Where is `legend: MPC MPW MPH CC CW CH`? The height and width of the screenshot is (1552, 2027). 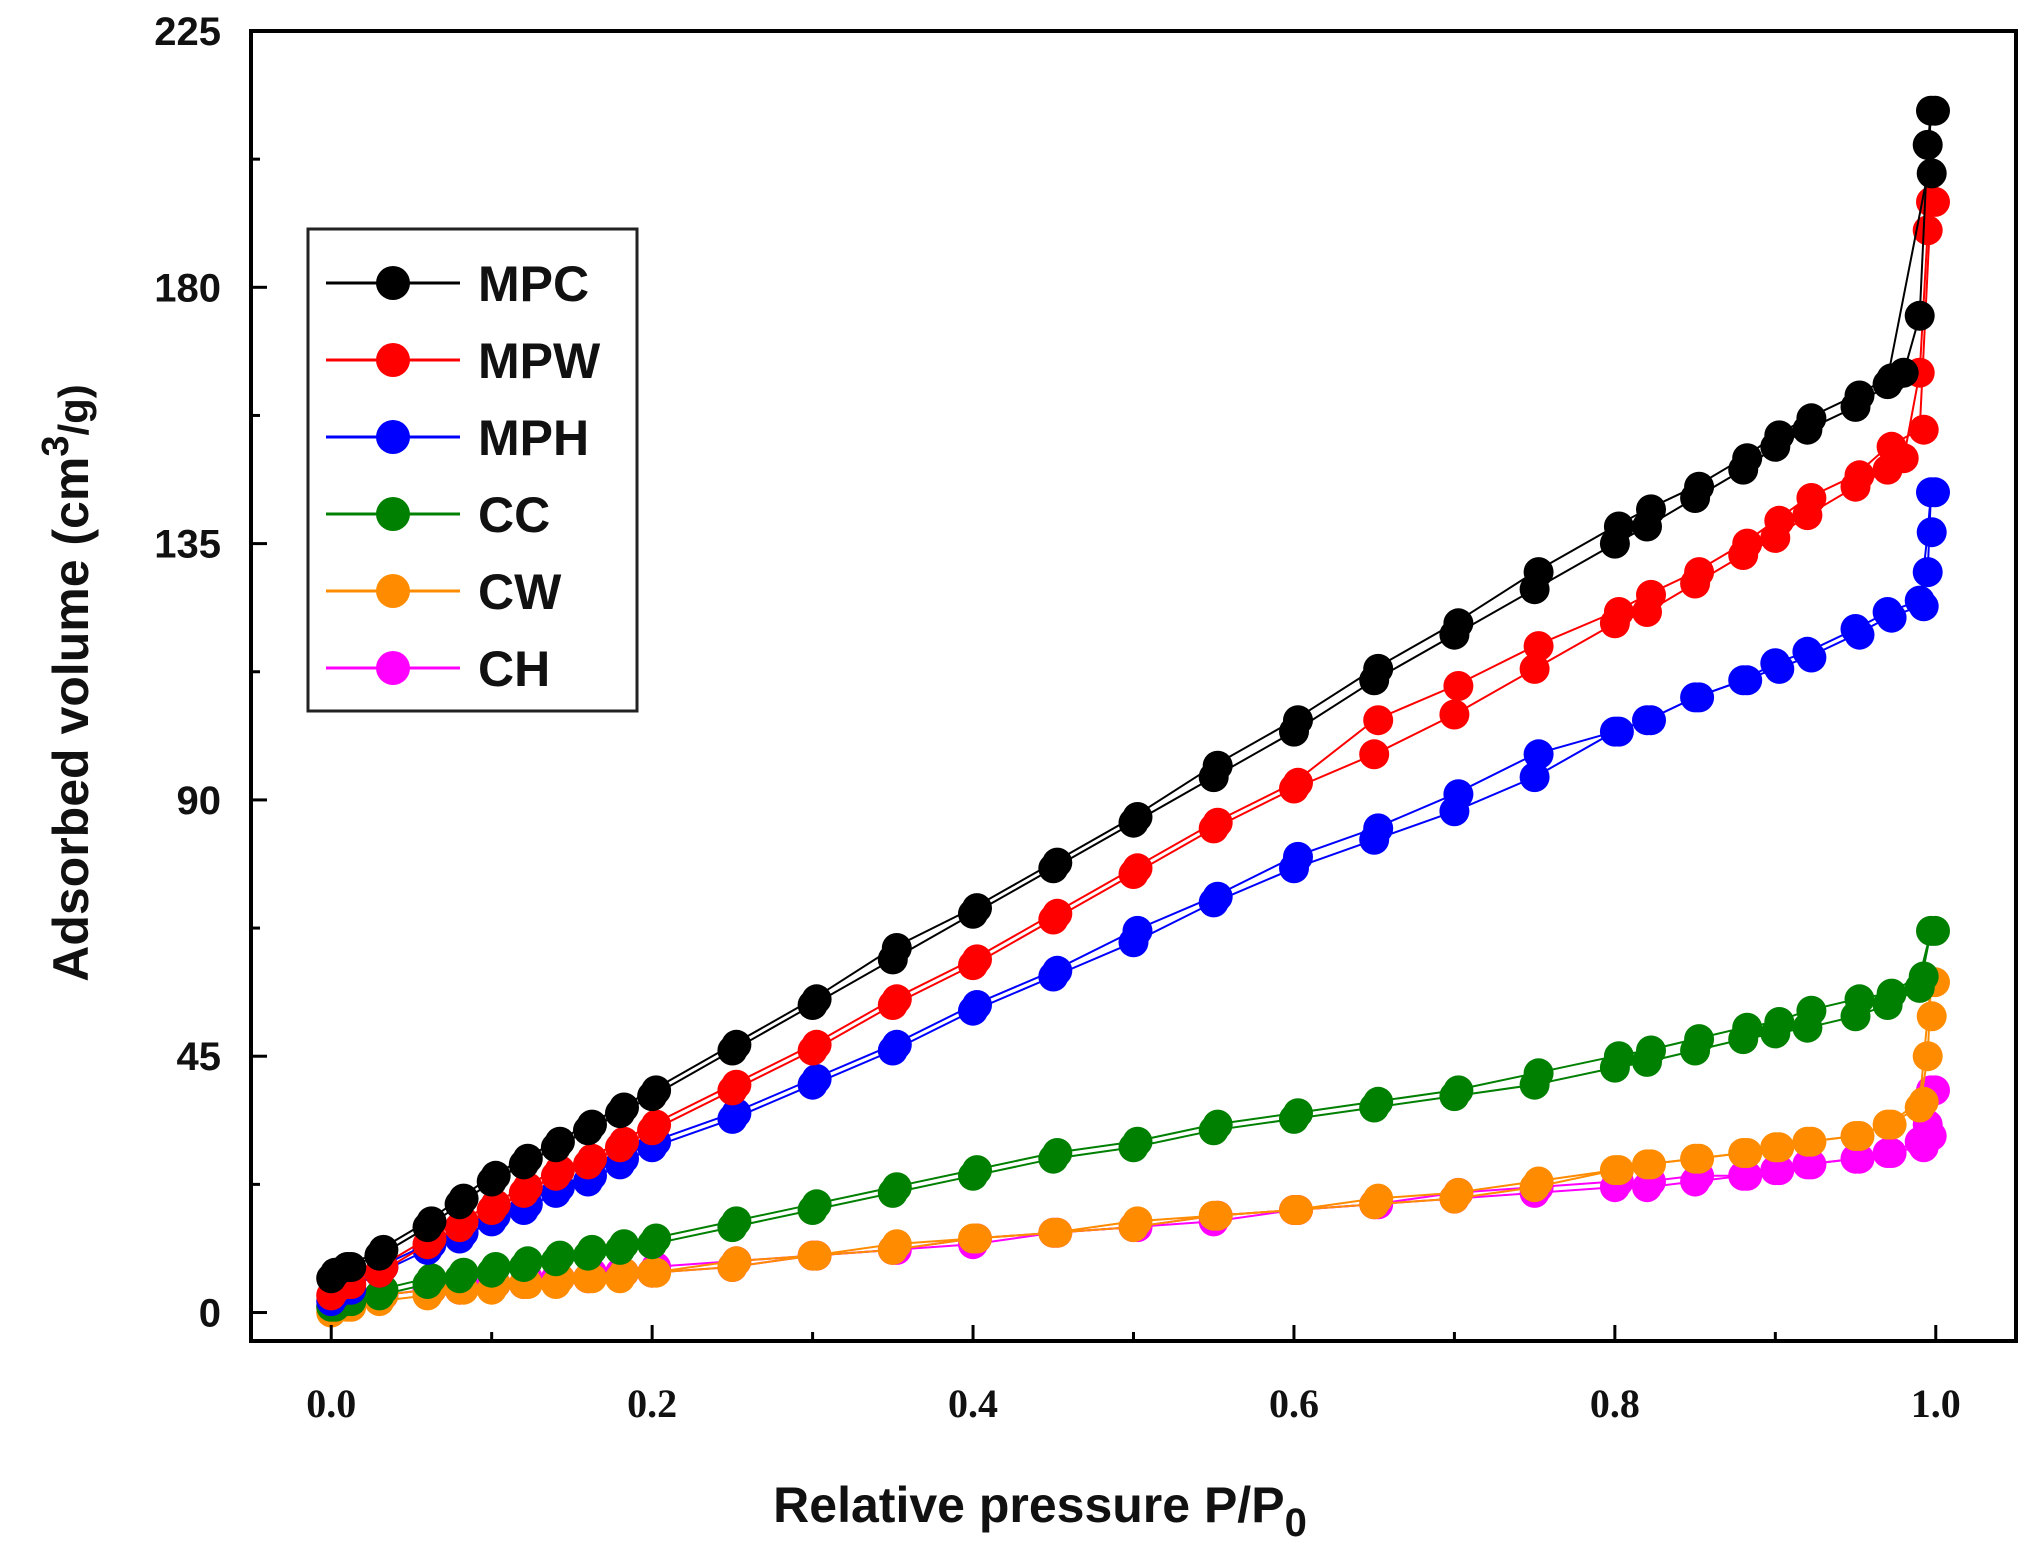
legend: MPC MPW MPH CC CW CH is located at coordinates (472, 470).